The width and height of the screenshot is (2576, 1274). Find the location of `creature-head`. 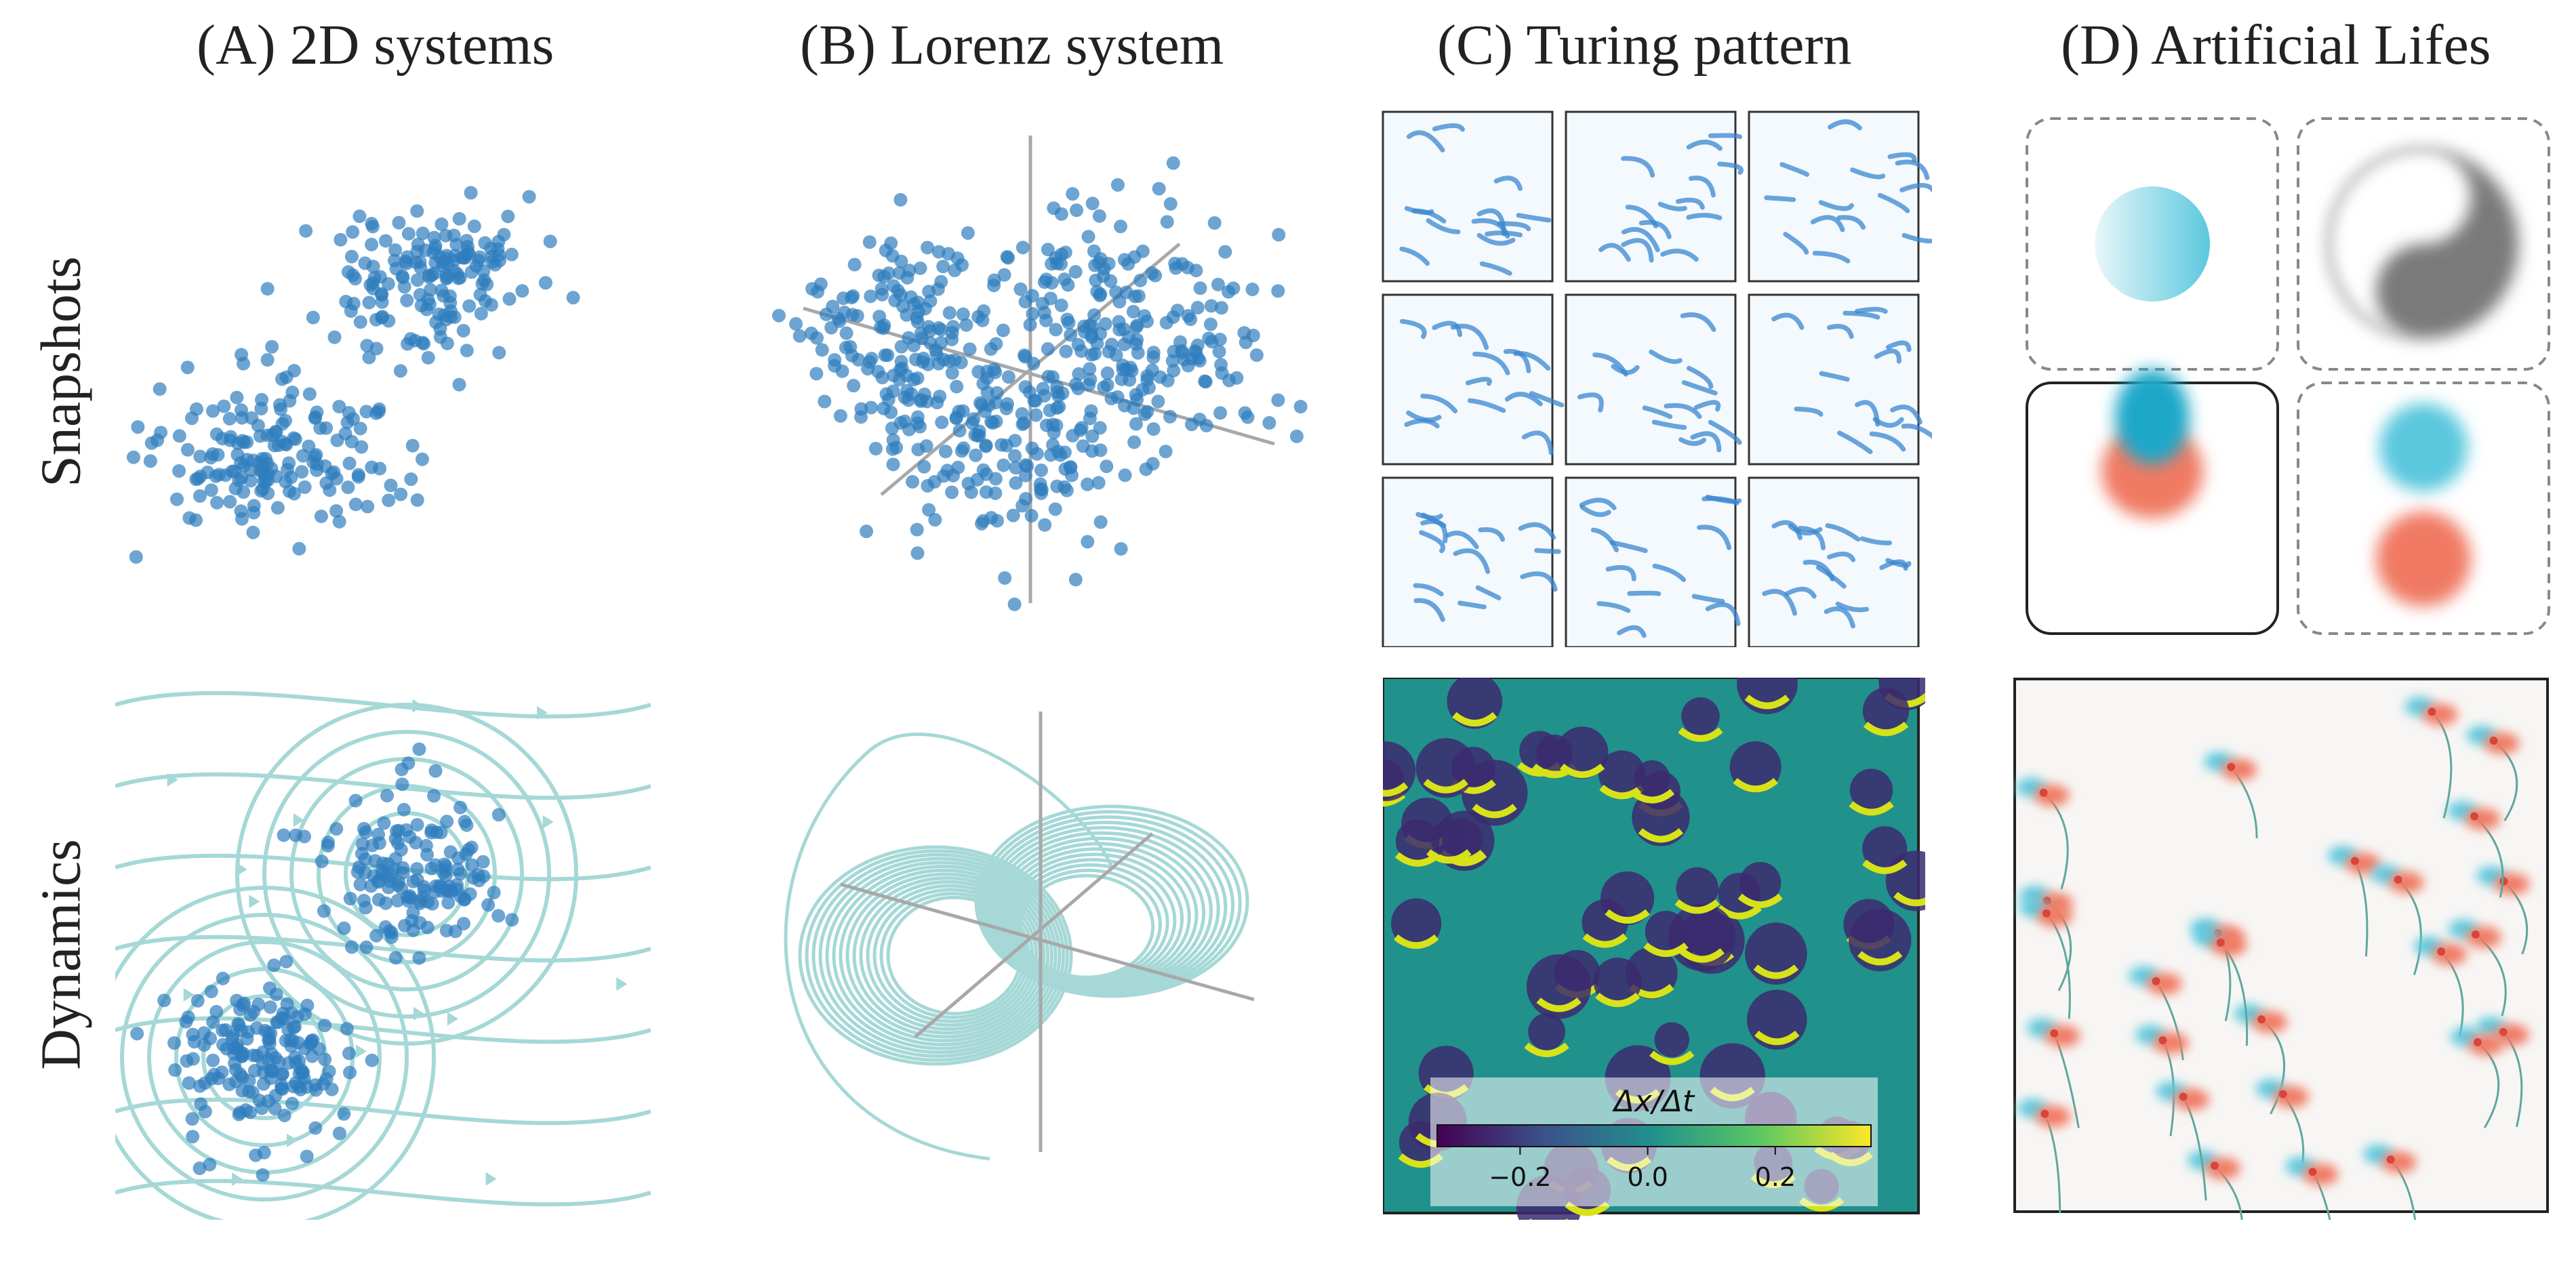

creature-head is located at coordinates (2152, 416).